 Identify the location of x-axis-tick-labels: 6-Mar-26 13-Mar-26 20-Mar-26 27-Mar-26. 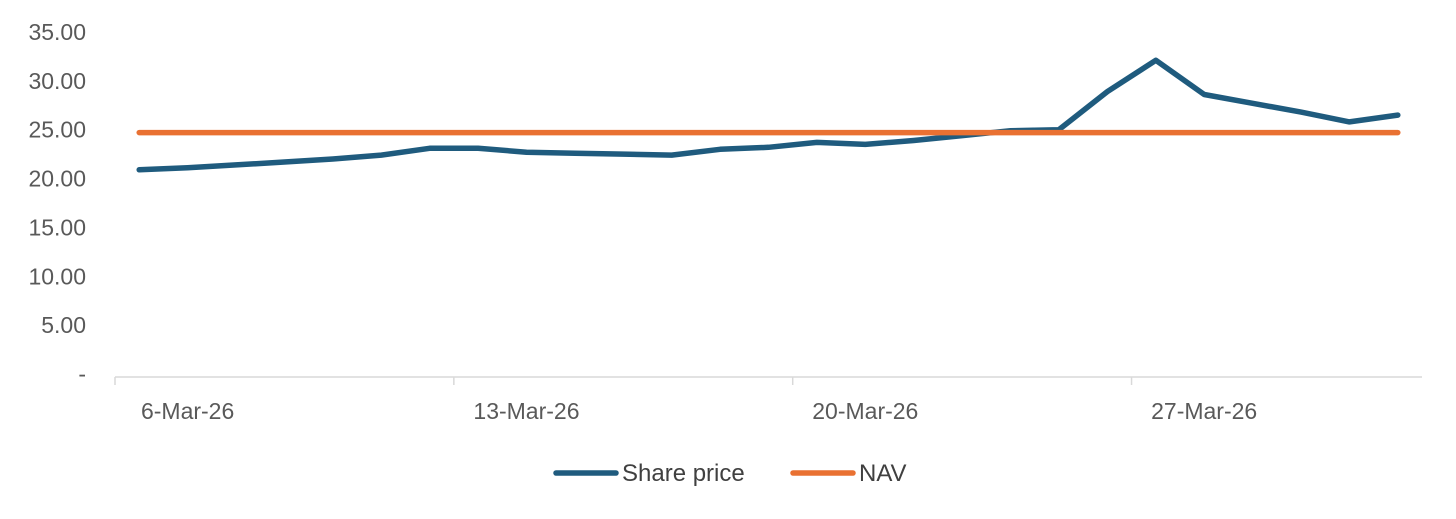
(699, 411).